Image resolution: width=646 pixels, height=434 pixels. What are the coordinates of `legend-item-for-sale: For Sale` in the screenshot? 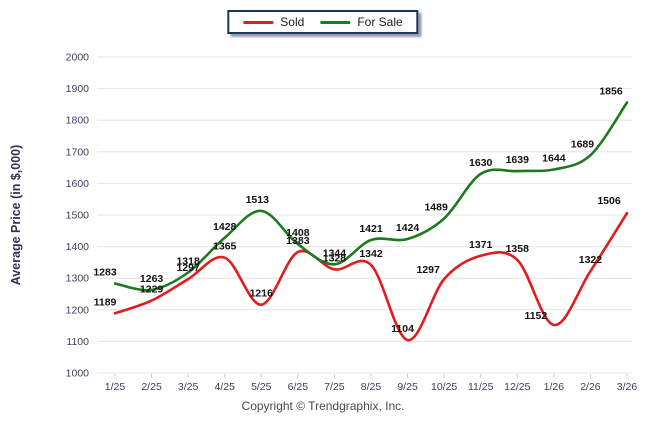 It's located at (361, 22).